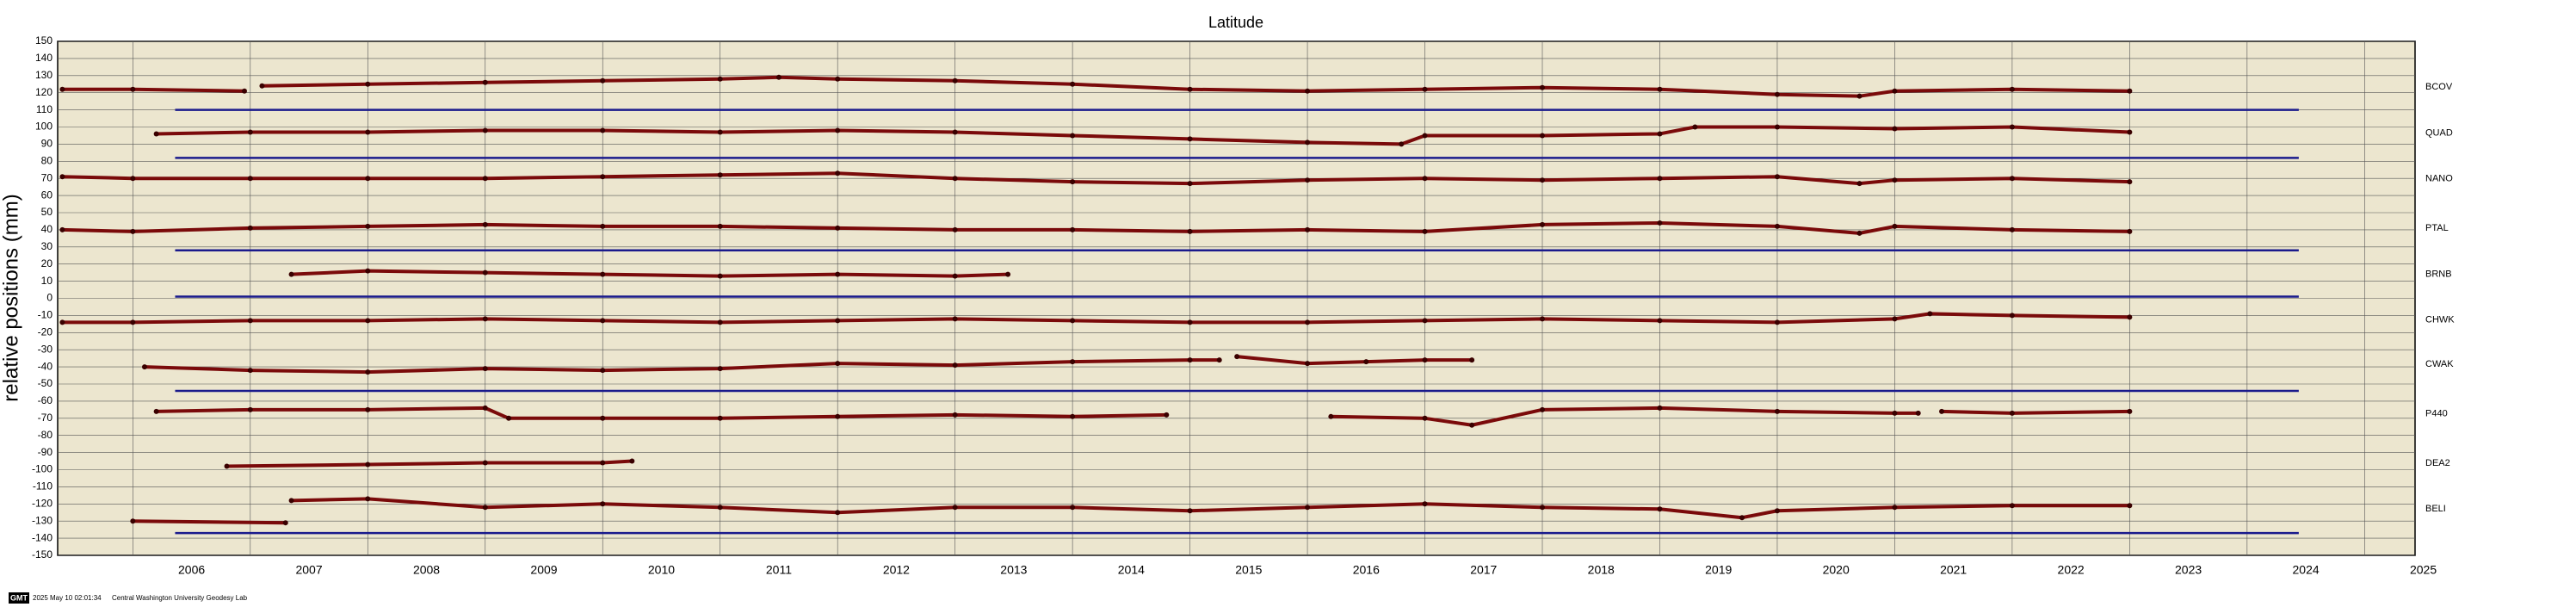 This screenshot has width=2576, height=607. Describe the element at coordinates (45, 349) in the screenshot. I see `y-tick-label: -30` at that location.